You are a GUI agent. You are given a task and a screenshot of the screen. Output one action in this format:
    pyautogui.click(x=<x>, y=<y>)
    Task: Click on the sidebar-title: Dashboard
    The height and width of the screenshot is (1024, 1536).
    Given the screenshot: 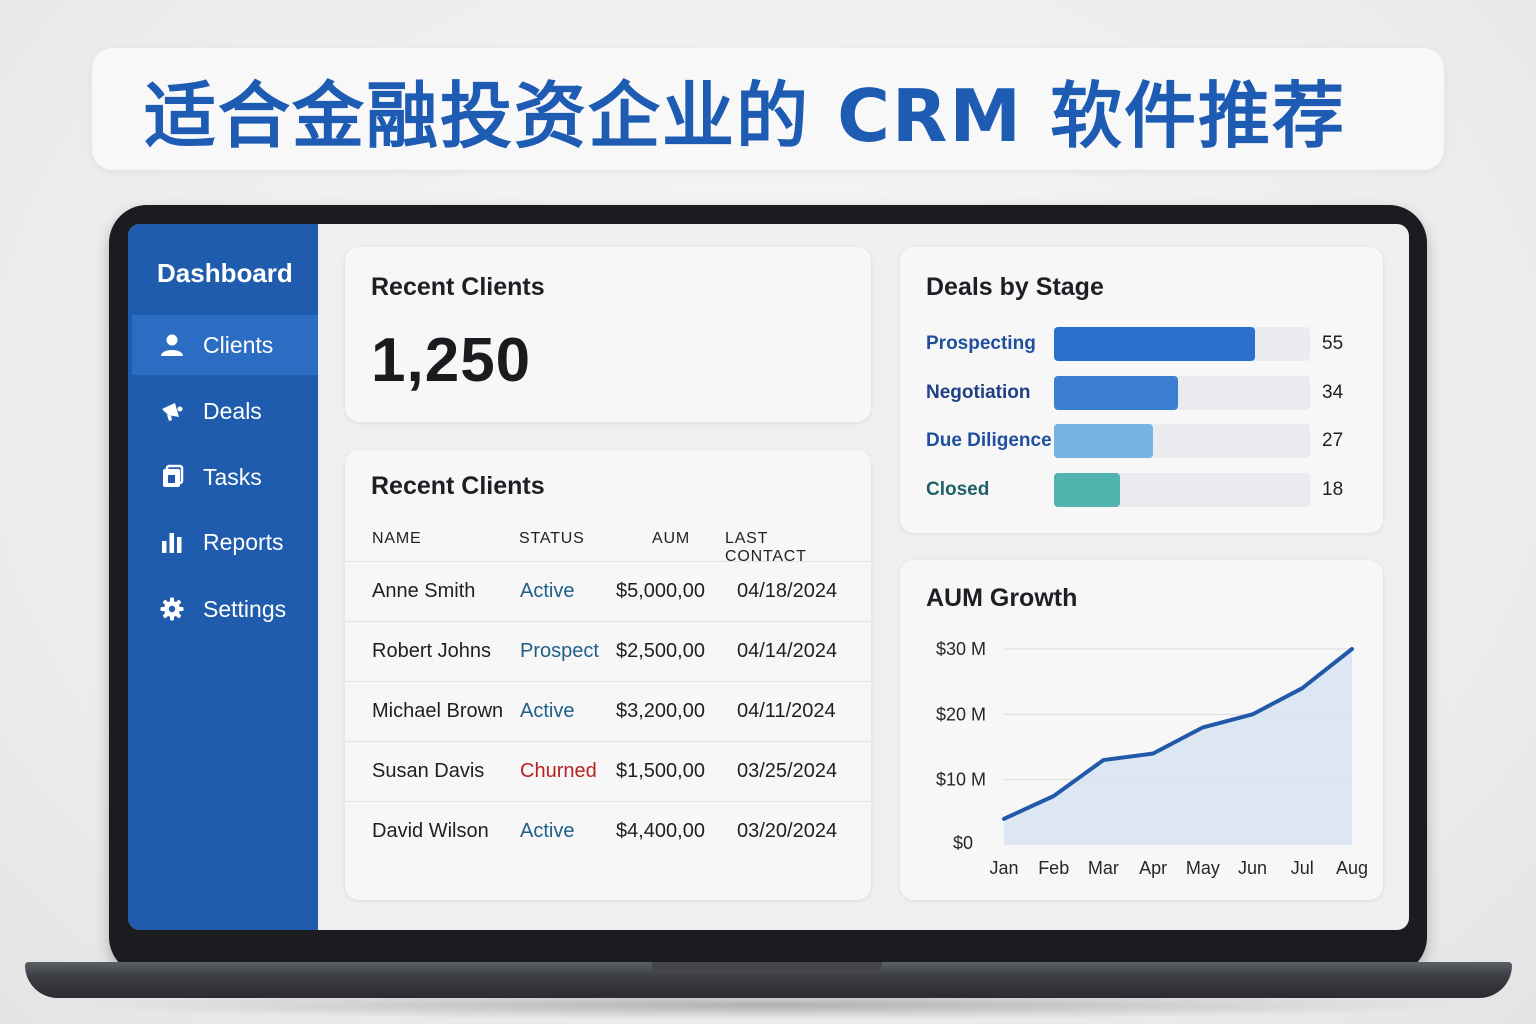 What is the action you would take?
    pyautogui.click(x=225, y=273)
    